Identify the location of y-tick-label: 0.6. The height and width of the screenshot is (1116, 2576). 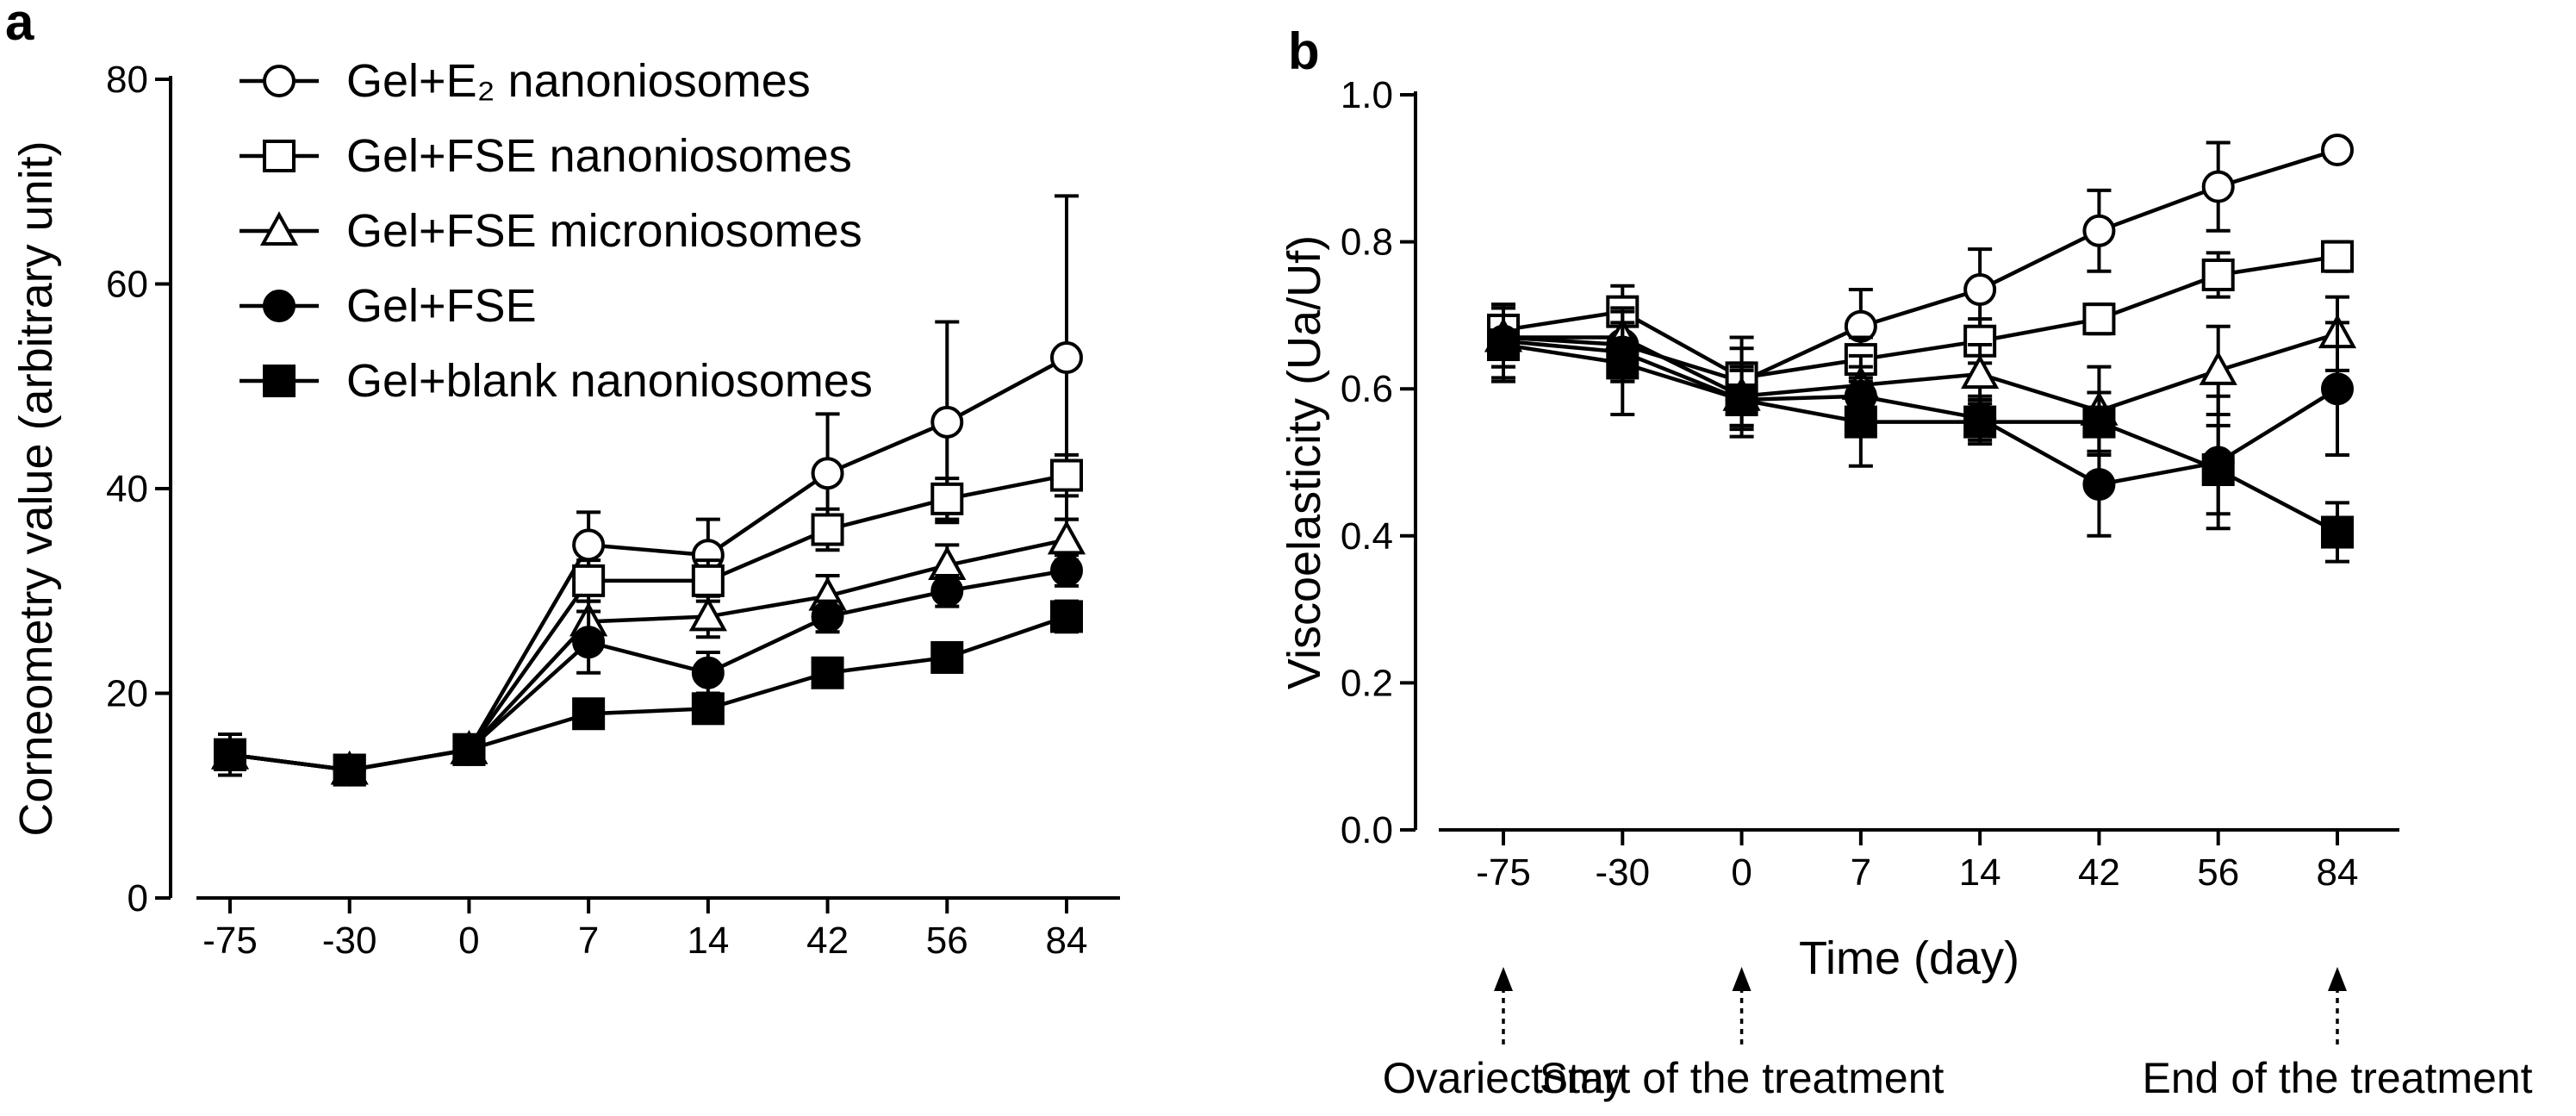
(1367, 389).